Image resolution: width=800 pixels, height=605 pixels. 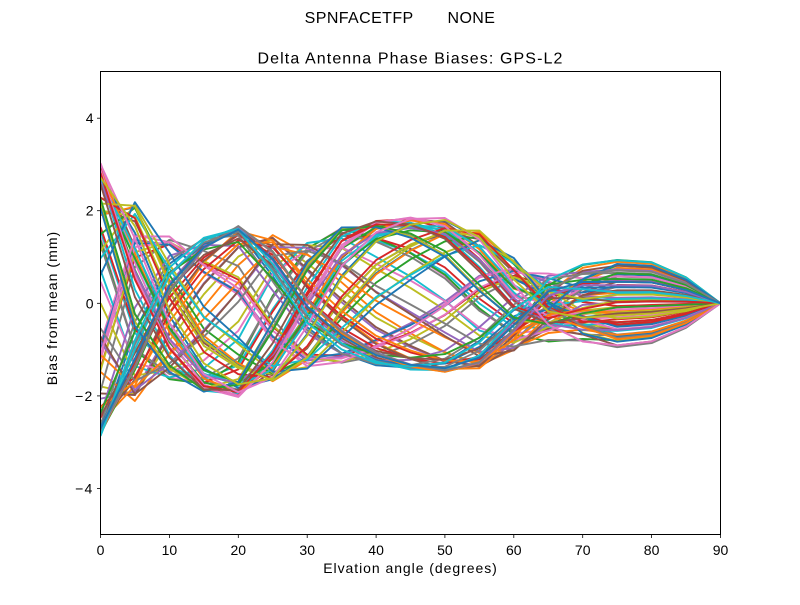 I want to click on svg-text: Bias from mean (mm), so click(x=52, y=308).